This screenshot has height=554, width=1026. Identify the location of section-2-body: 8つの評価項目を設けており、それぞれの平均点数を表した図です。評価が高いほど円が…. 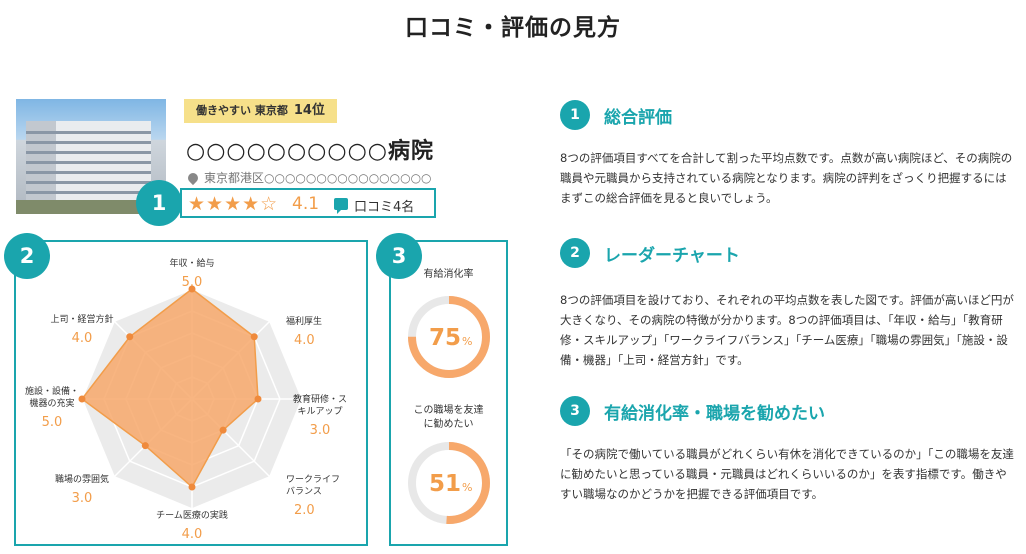
(787, 330).